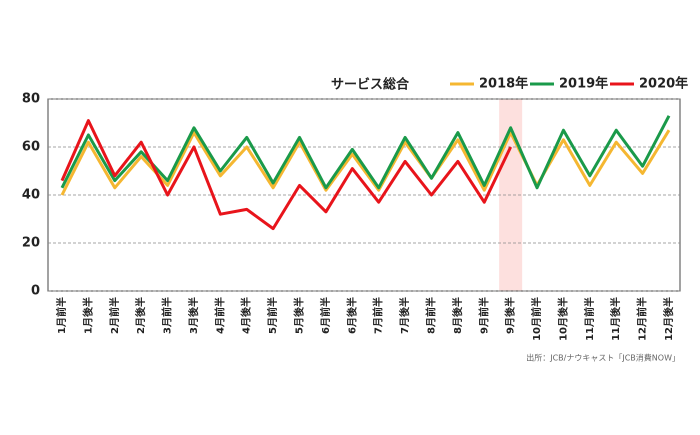 This screenshot has width=700, height=435. What do you see at coordinates (325, 315) in the screenshot?
I see `x-tick-label: 6月前半` at bounding box center [325, 315].